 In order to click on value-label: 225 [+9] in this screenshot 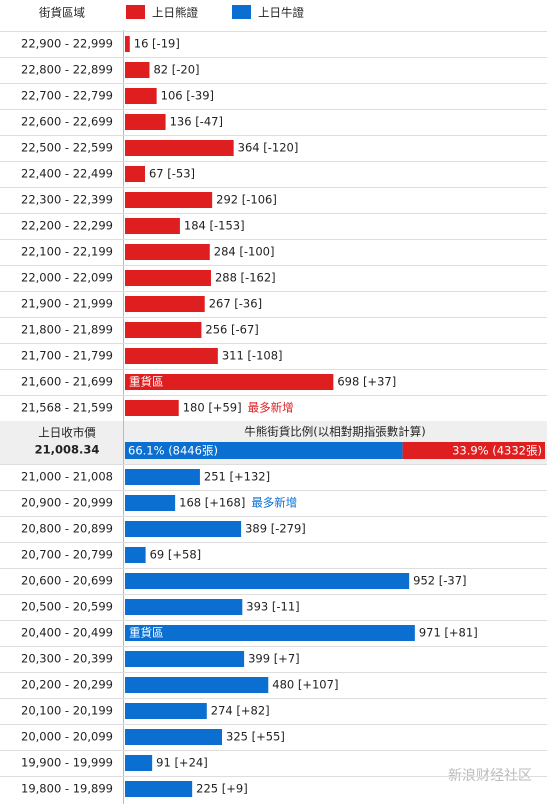, I will do `click(222, 789)`.